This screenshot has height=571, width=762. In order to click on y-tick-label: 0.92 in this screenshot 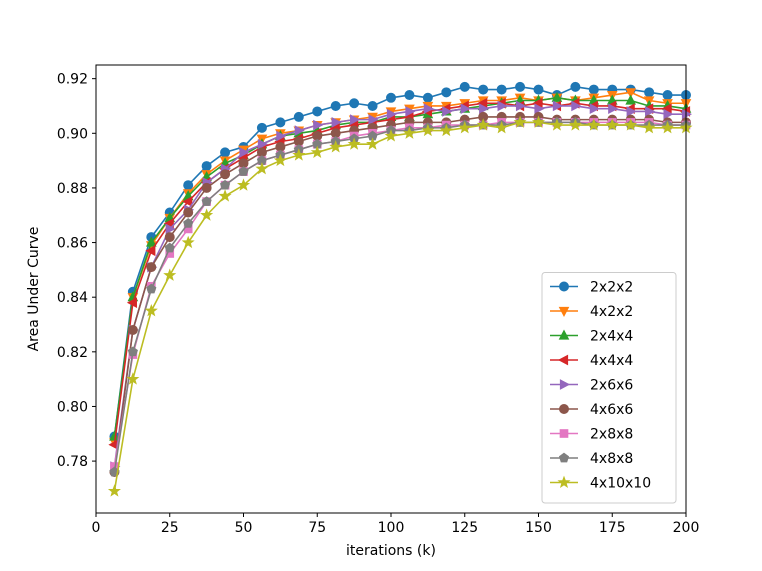, I will do `click(72, 80)`.